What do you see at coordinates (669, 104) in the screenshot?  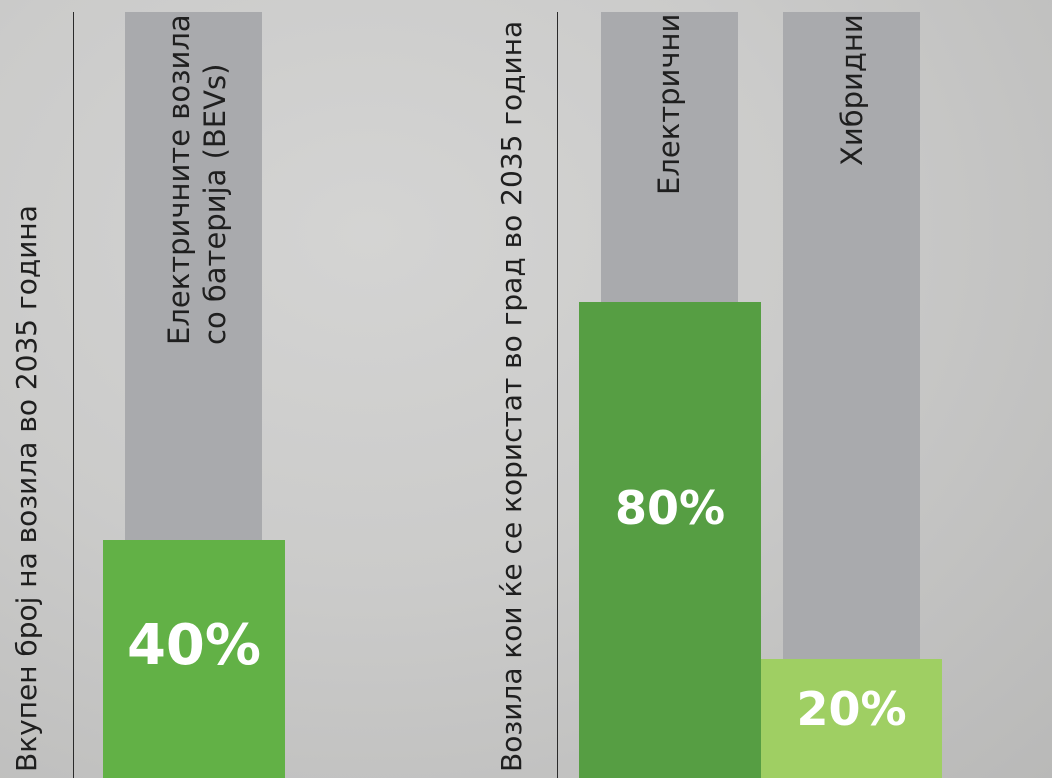 I see `category-label: Електрични` at bounding box center [669, 104].